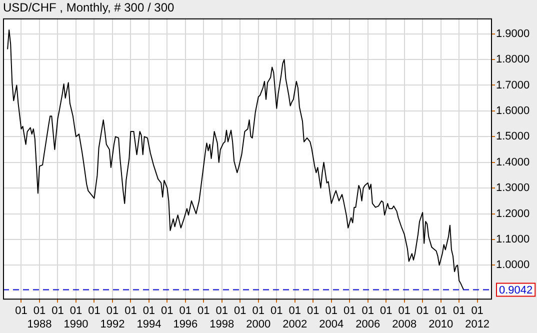  What do you see at coordinates (89, 7) in the screenshot?
I see `chart-title: USD/CHF , Monthly, # 300 / 300` at bounding box center [89, 7].